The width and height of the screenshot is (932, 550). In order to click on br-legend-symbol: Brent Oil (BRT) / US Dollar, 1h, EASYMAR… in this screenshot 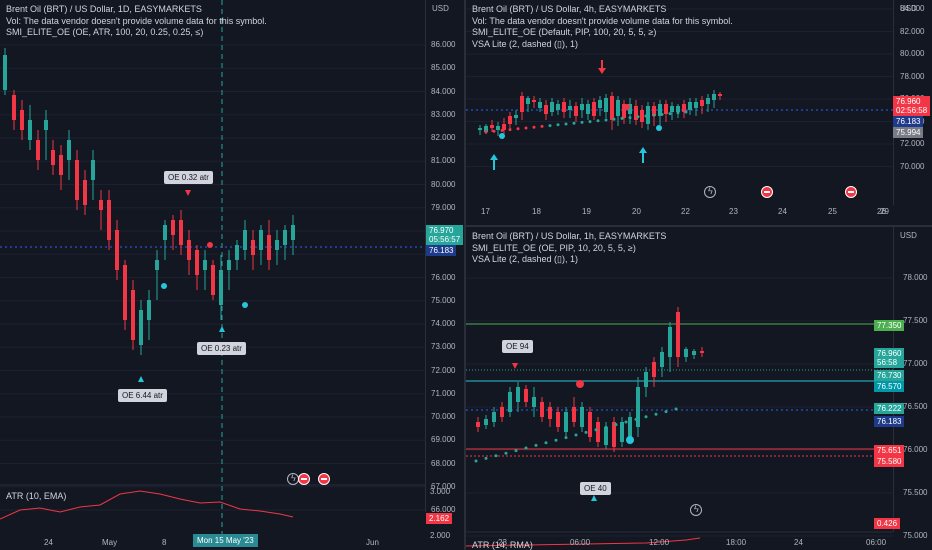, I will do `click(569, 236)`.